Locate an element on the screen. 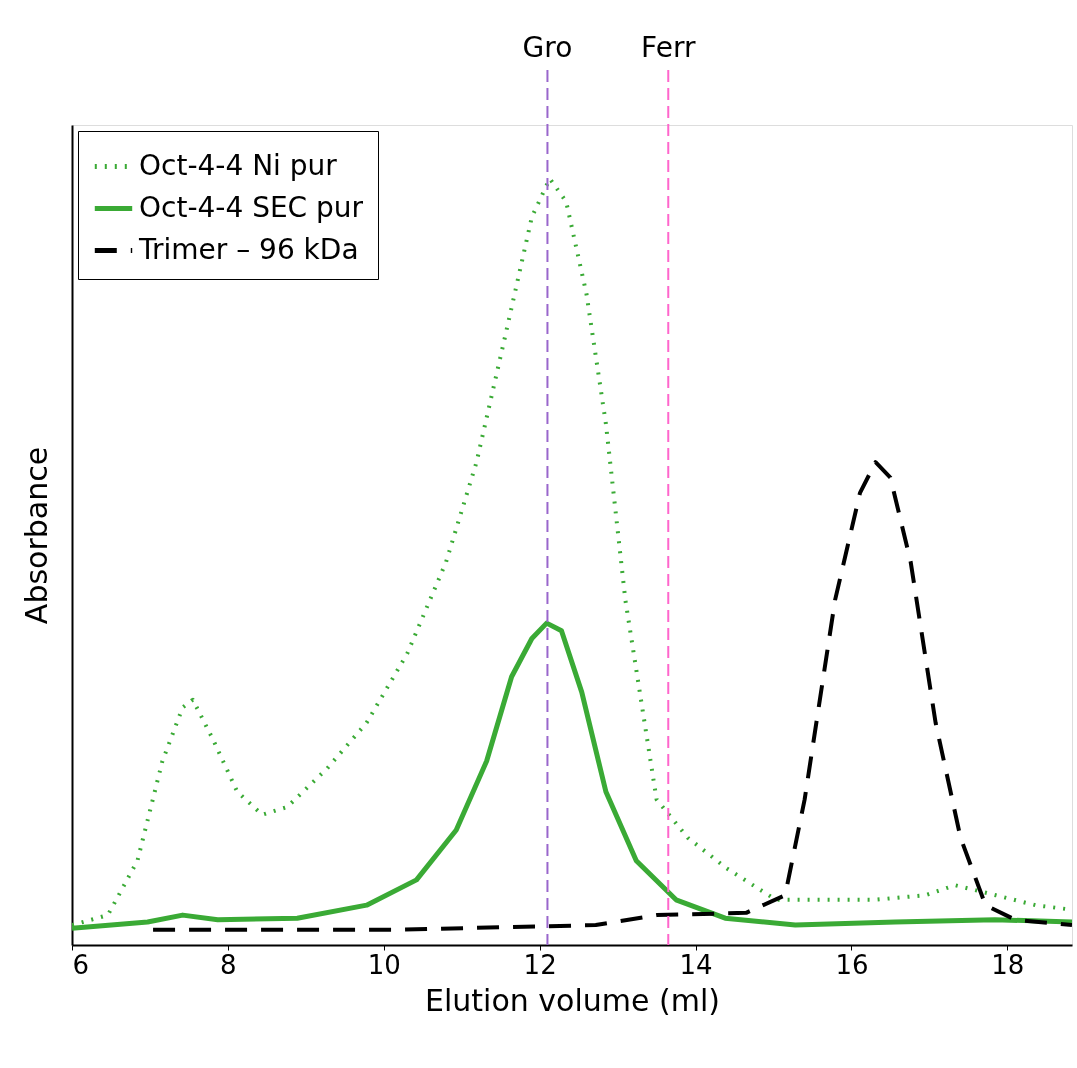  x-tick-label: 10 is located at coordinates (384, 964).